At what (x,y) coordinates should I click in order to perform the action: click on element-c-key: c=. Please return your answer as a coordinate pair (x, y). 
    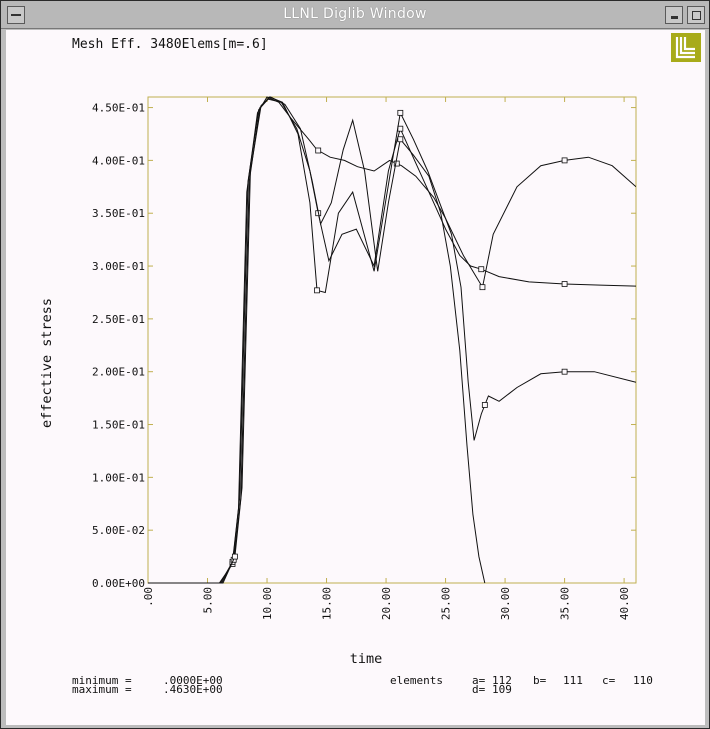
    Looking at the image, I should click on (609, 680).